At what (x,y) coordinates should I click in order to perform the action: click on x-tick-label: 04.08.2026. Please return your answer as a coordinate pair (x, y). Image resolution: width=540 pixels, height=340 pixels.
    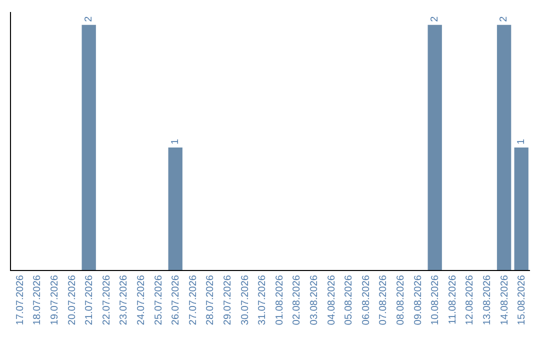
    Looking at the image, I should click on (332, 300).